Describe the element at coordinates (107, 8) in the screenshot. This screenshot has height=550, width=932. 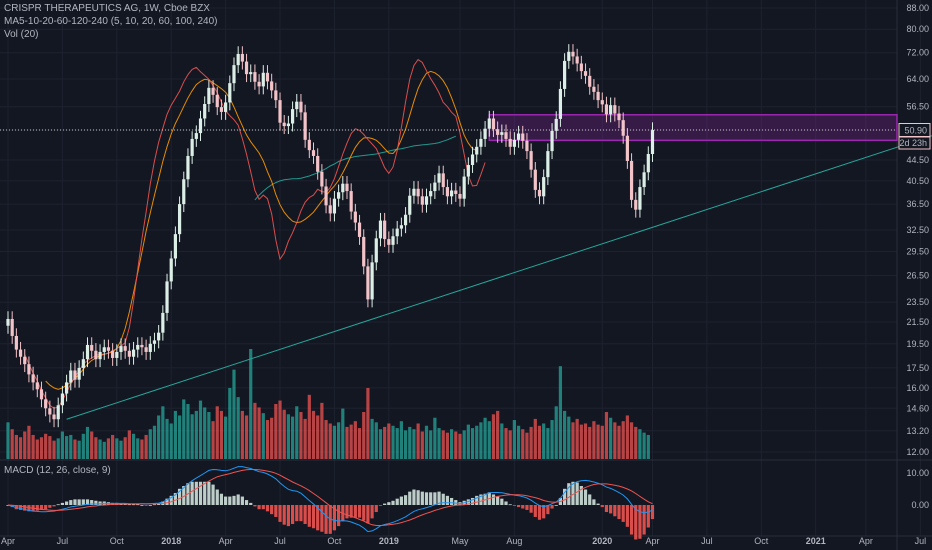
I see `chart-title: CRISPR THERAPEUTICS AG, 1W, Cboe BZX` at that location.